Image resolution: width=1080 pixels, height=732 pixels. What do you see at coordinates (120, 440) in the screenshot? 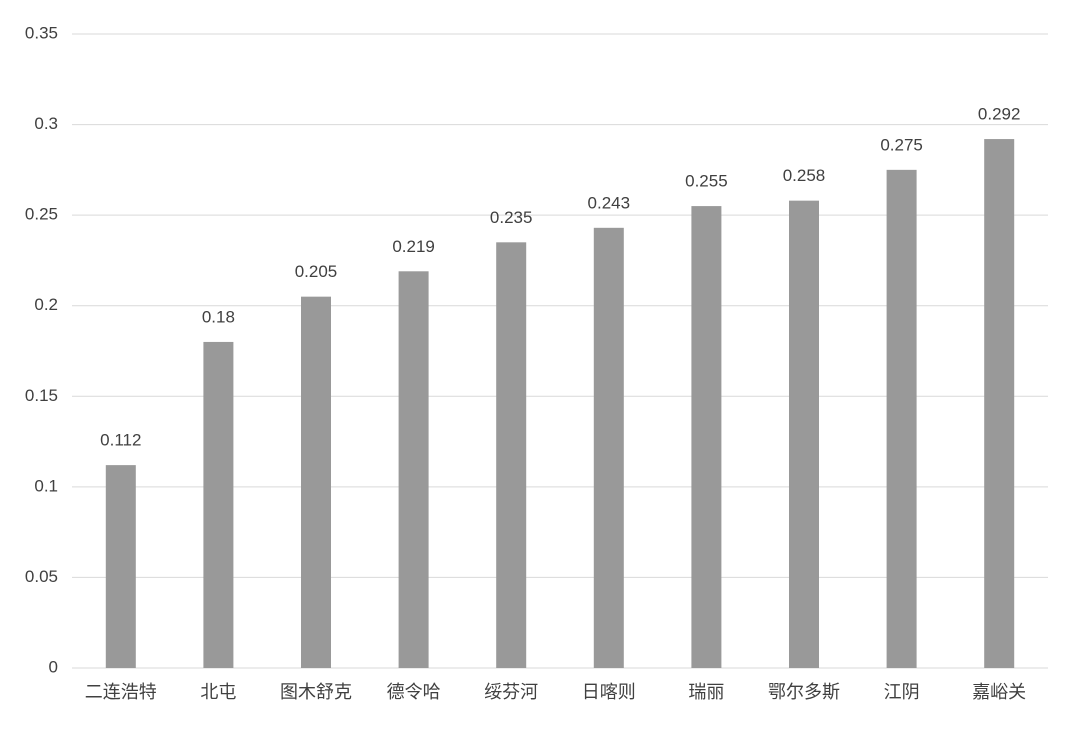
I see `data-label: 0.112` at bounding box center [120, 440].